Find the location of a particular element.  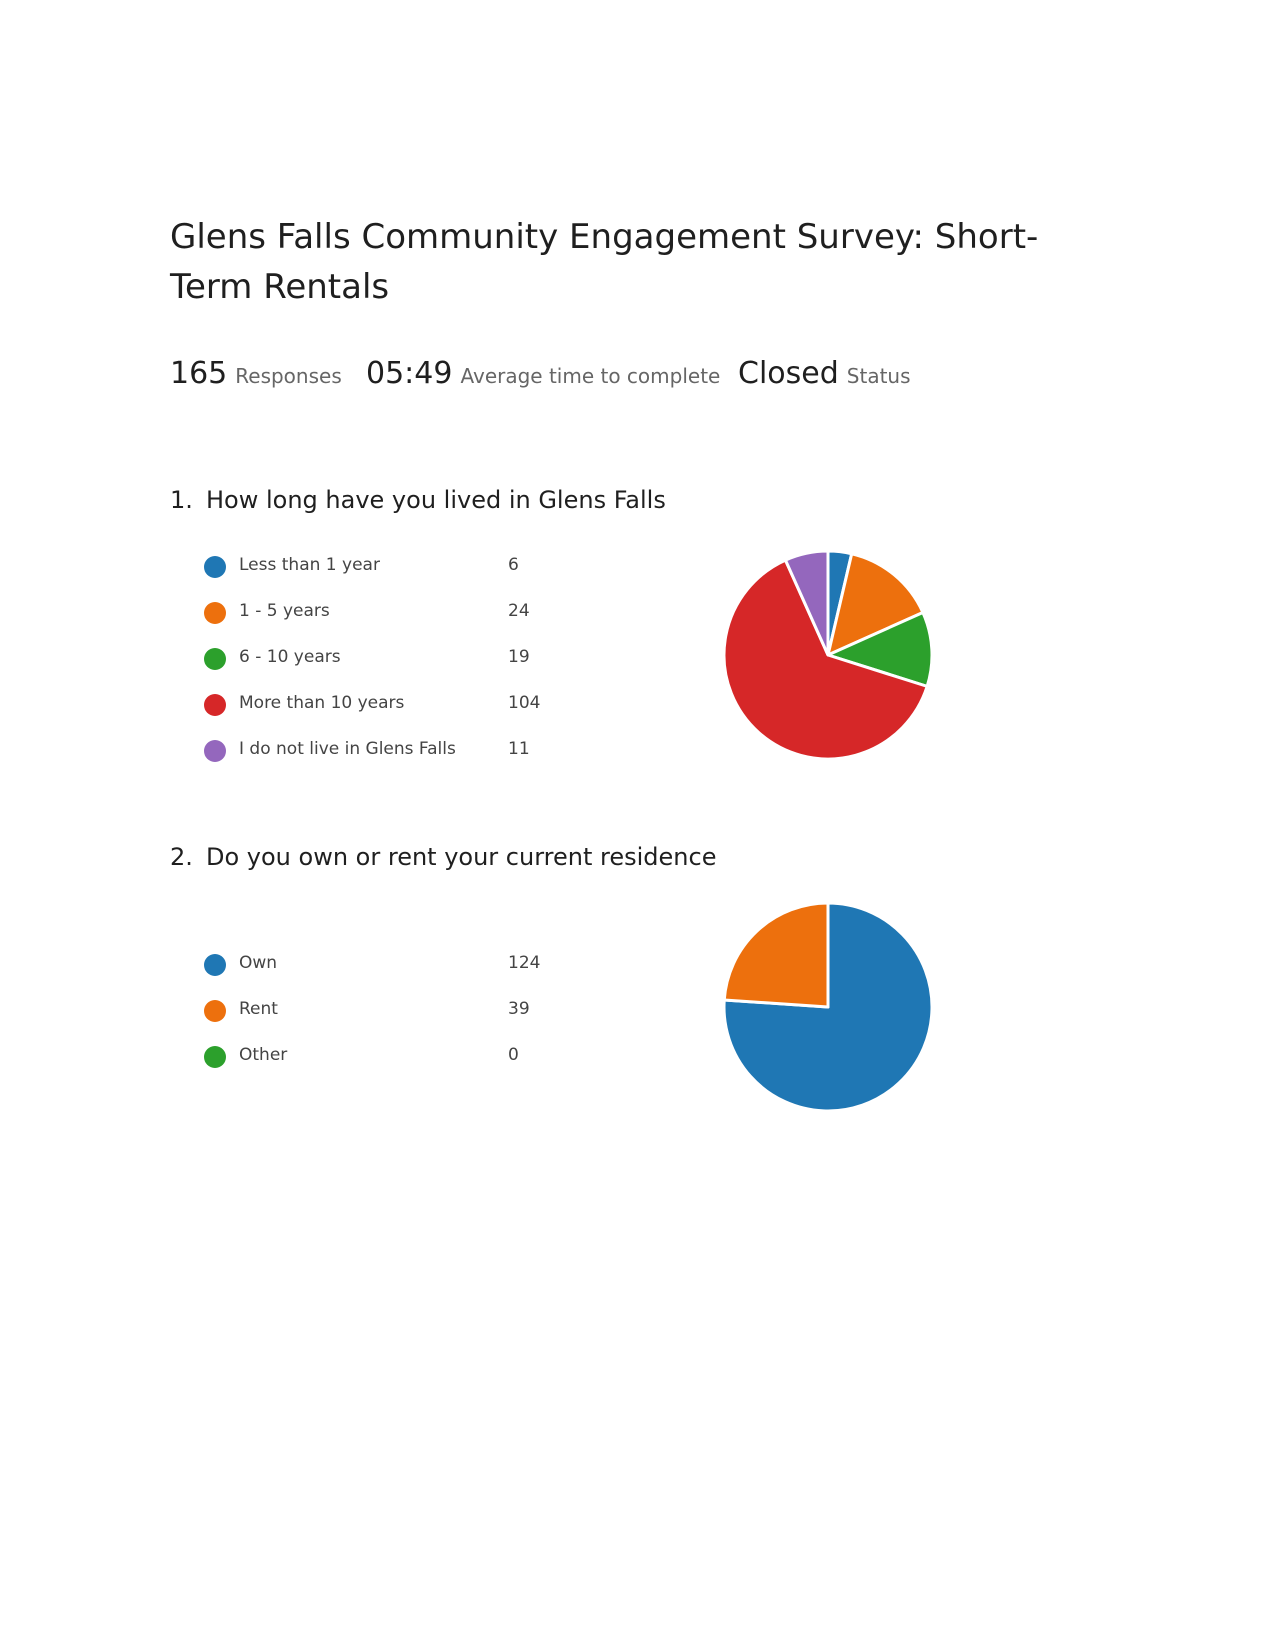

legend-item: Rent 39 is located at coordinates (374, 1017).